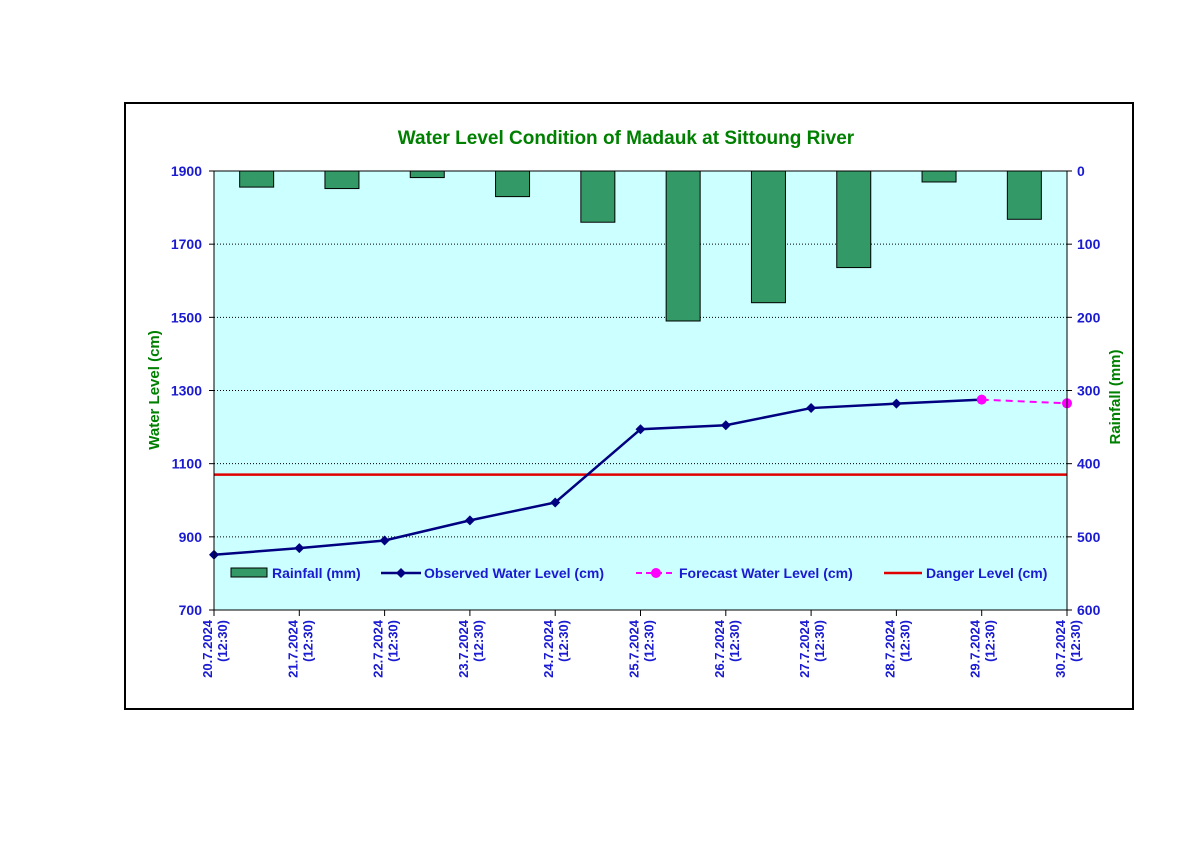 This screenshot has width=1200, height=849. I want to click on legend-label-danger: Danger Level (cm), so click(986, 573).